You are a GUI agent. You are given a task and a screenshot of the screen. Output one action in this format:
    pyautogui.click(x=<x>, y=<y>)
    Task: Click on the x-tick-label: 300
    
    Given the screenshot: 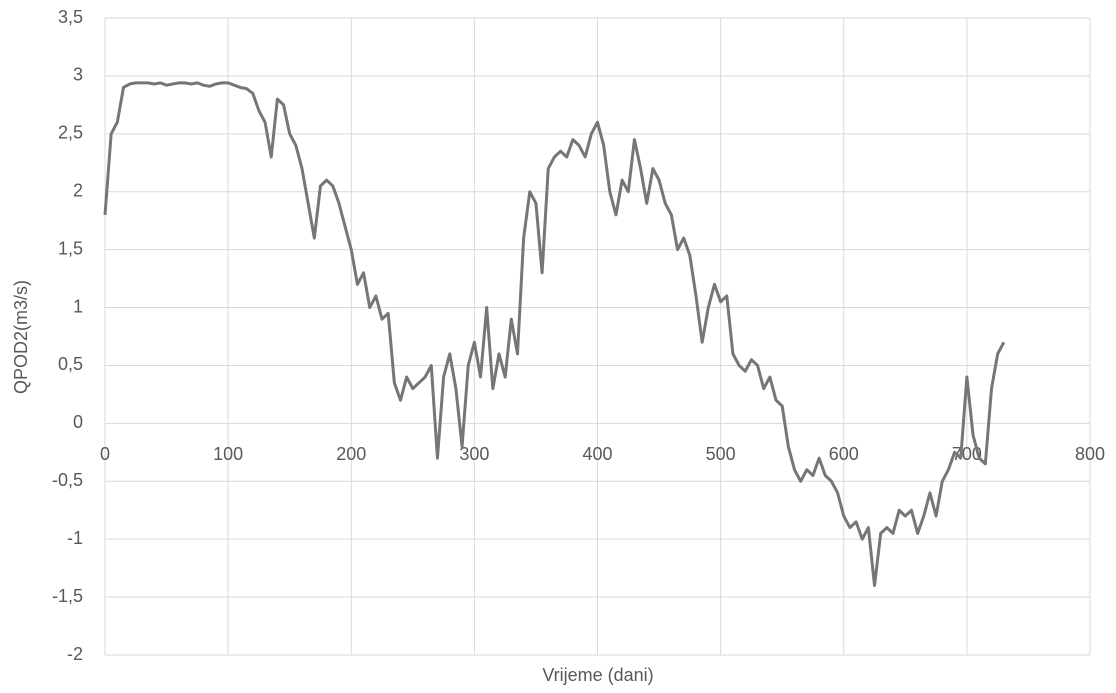 What is the action you would take?
    pyautogui.click(x=474, y=454)
    